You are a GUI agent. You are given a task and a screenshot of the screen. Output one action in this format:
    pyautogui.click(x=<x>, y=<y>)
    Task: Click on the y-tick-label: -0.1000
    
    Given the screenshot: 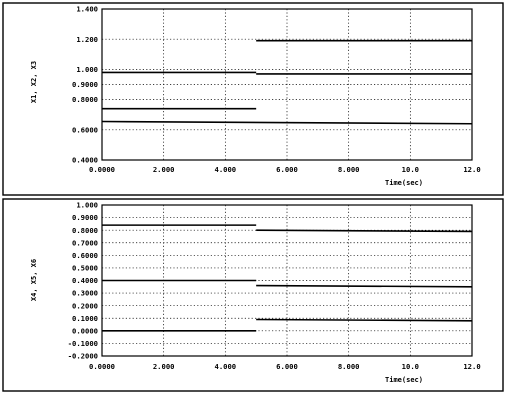 What is the action you would take?
    pyautogui.click(x=83, y=343)
    